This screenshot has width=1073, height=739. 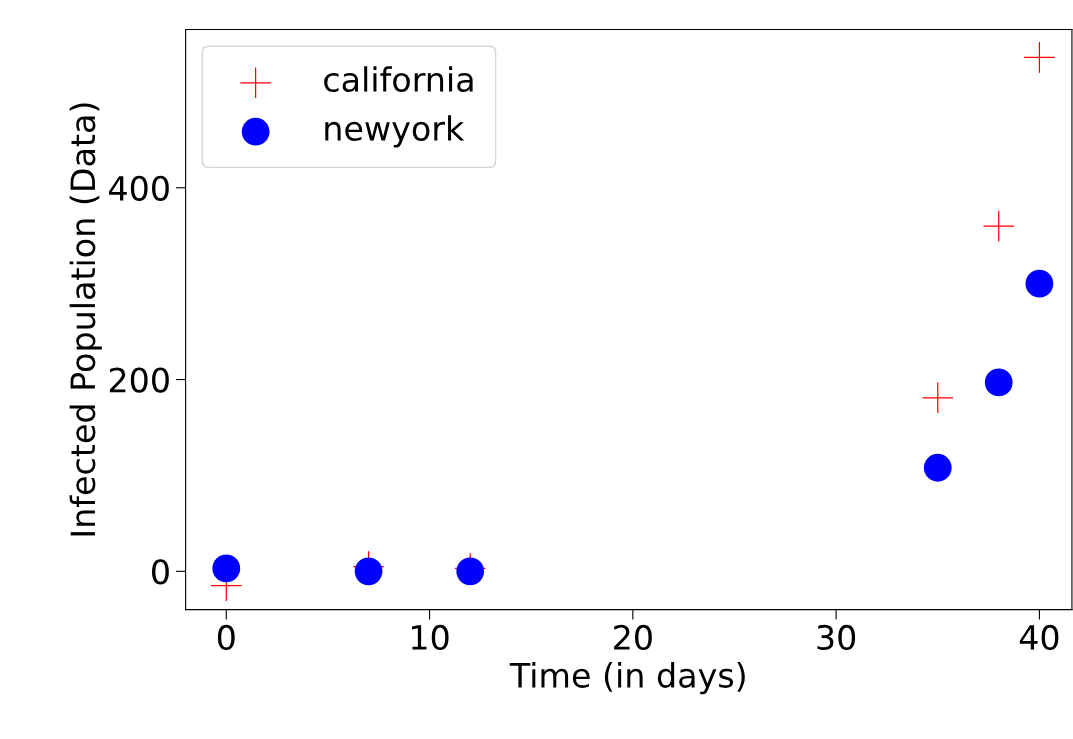 What do you see at coordinates (139, 380) in the screenshot?
I see `y-tick-label: 200` at bounding box center [139, 380].